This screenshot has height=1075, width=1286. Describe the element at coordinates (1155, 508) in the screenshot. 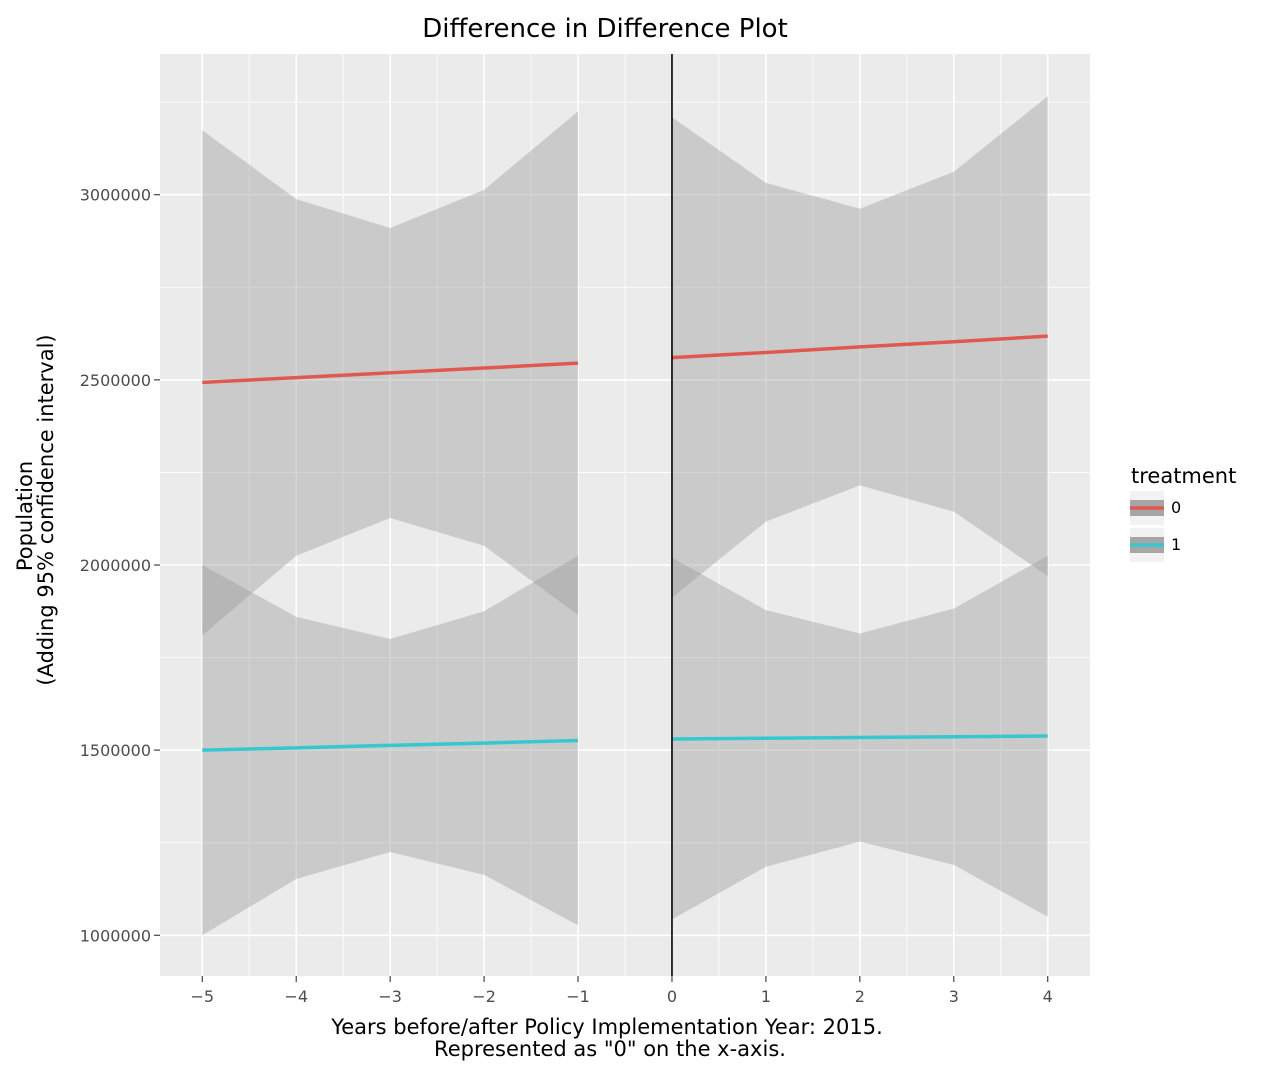

I see `legend-item-0: 0` at that location.